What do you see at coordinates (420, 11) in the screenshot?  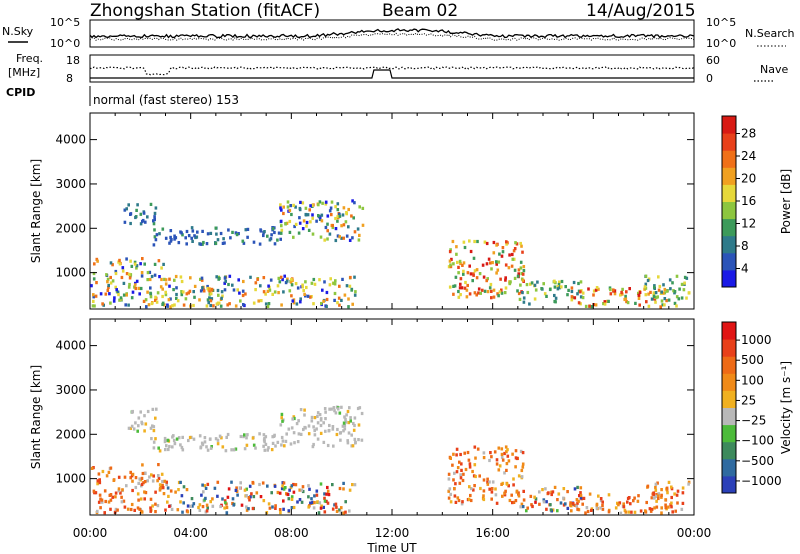 I see `beam-label: Beam 02` at bounding box center [420, 11].